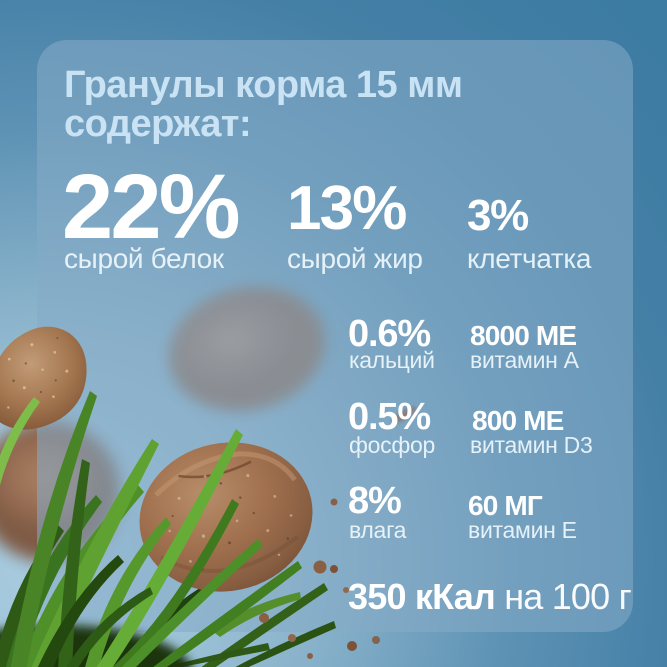 Image resolution: width=667 pixels, height=667 pixels. I want to click on vitamin-e-label: витамин Е, so click(522, 530).